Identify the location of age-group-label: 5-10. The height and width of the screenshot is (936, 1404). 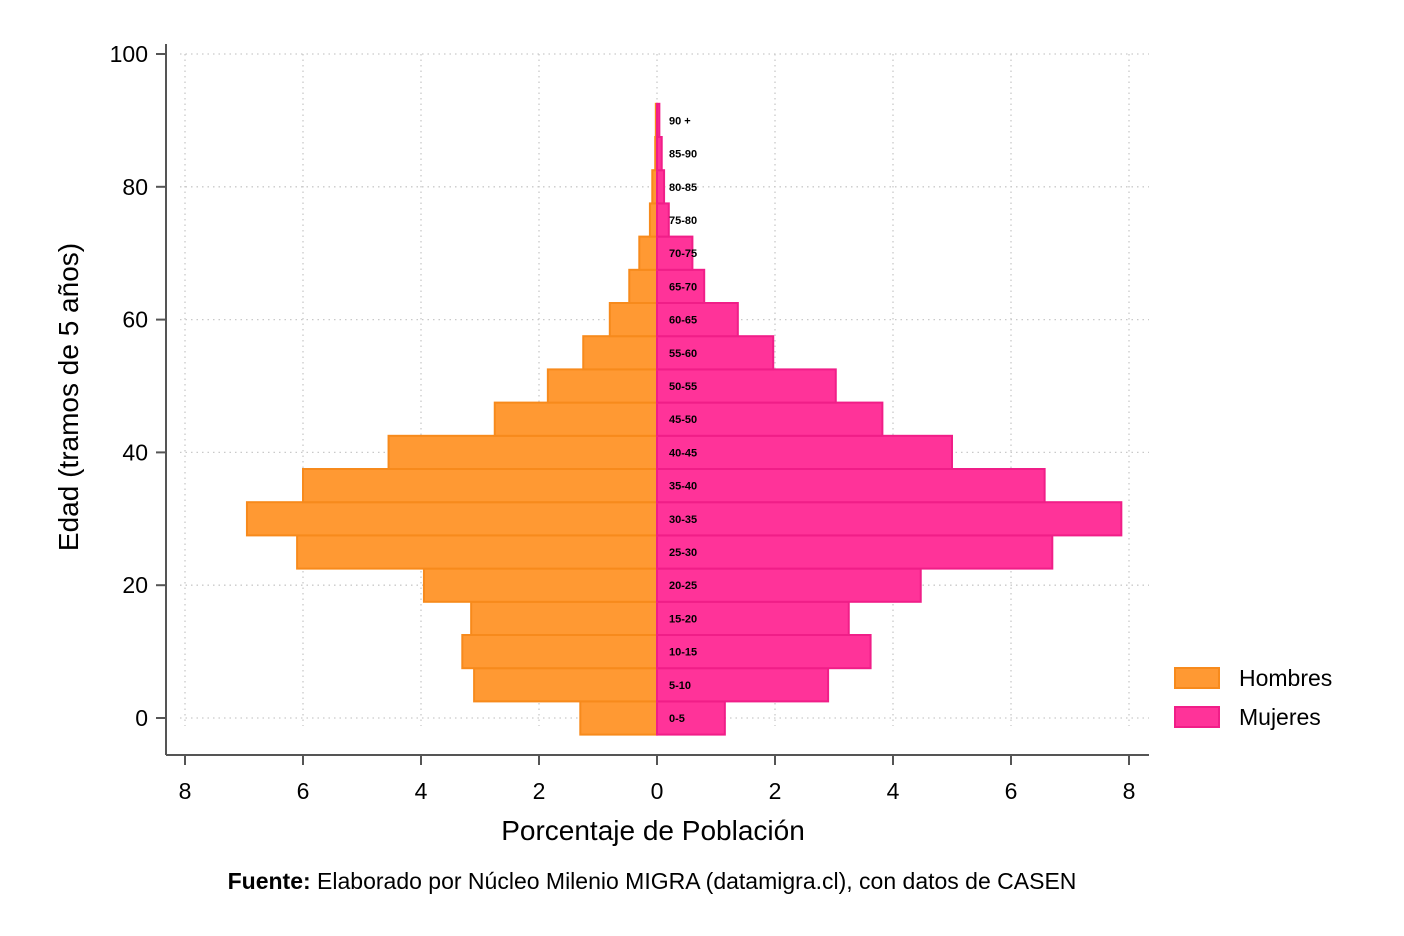
(680, 686).